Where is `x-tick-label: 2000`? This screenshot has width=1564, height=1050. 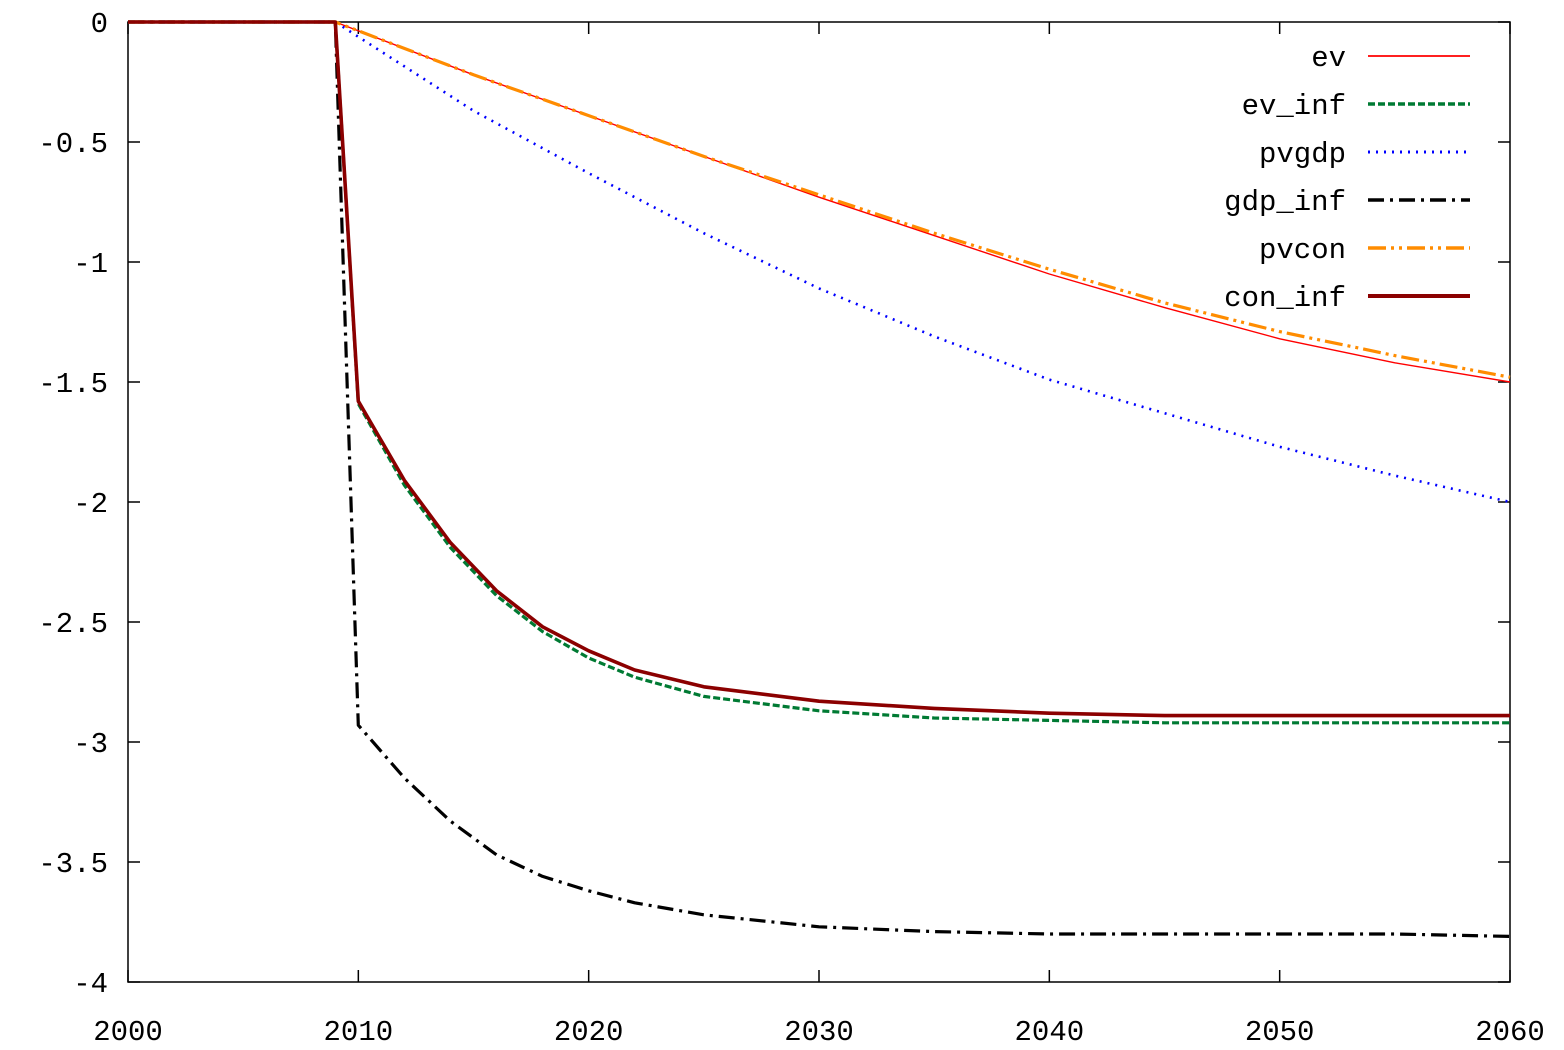 x-tick-label: 2000 is located at coordinates (128, 1032).